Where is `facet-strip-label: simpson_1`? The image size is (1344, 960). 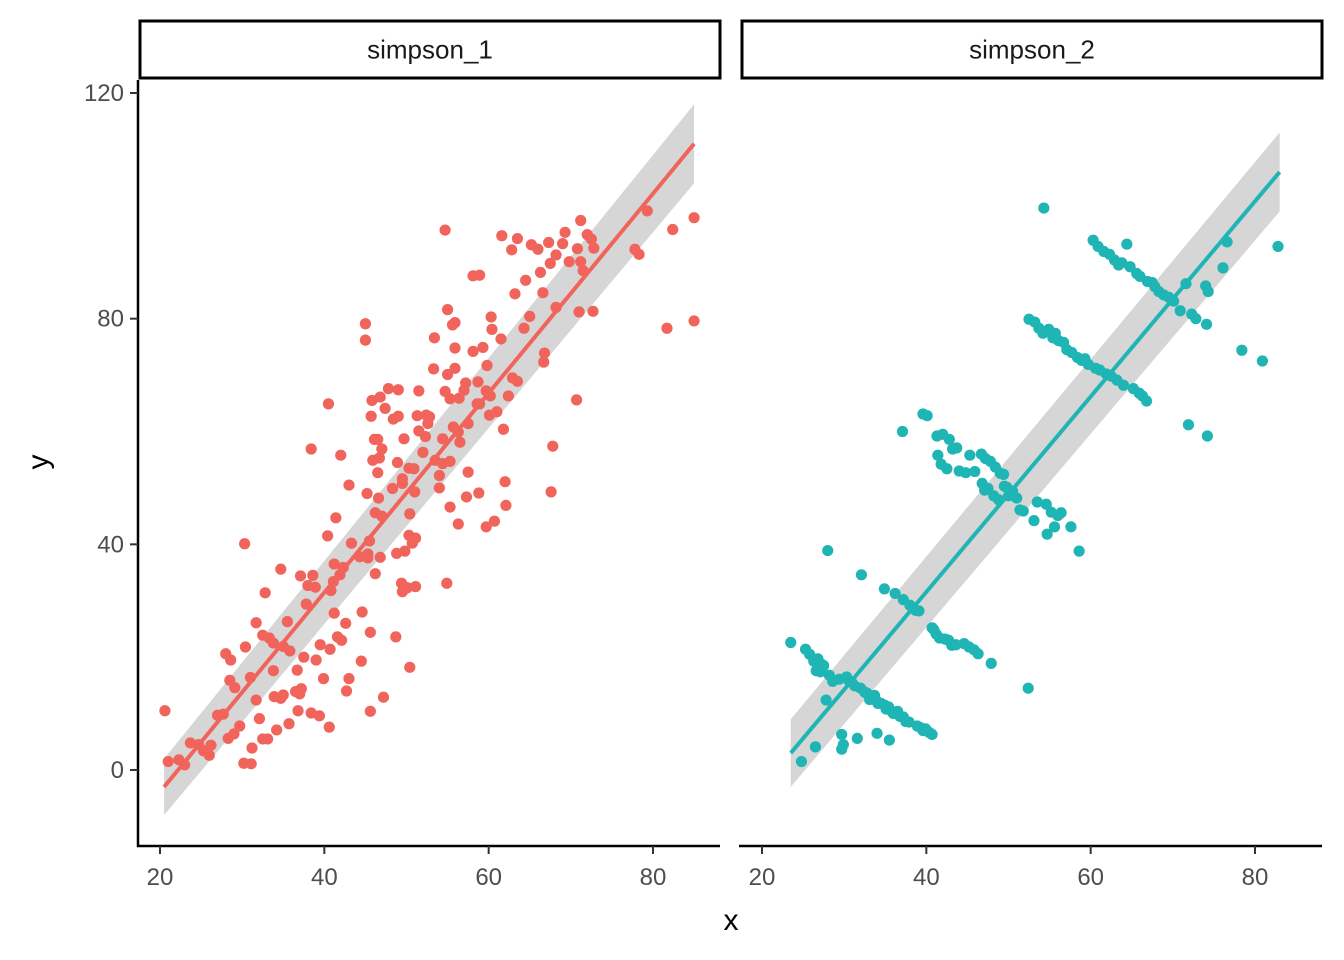 facet-strip-label: simpson_1 is located at coordinates (430, 50).